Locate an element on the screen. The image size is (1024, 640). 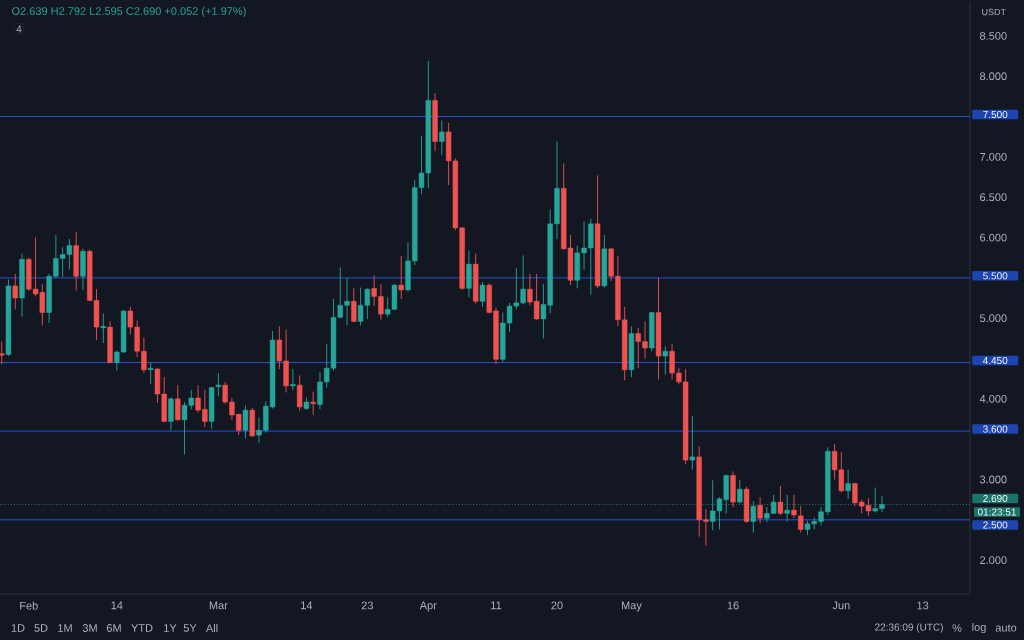
text: 5Y is located at coordinates (190, 628).